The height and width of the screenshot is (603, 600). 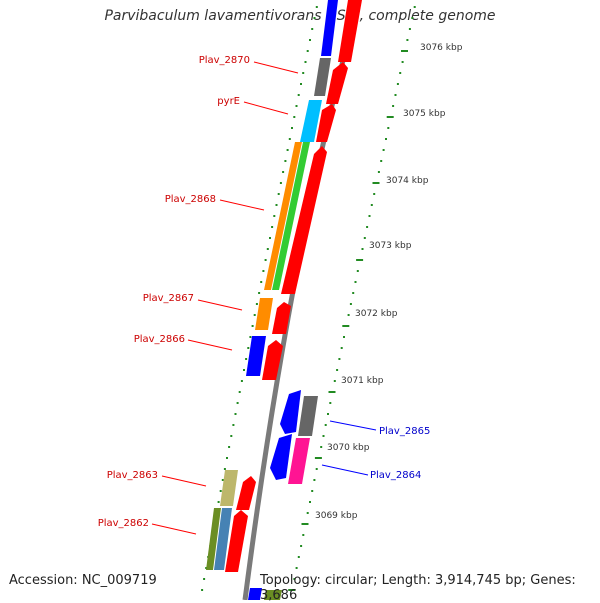 What do you see at coordinates (390, 246) in the screenshot?
I see `scale-label: 3073 kbp` at bounding box center [390, 246].